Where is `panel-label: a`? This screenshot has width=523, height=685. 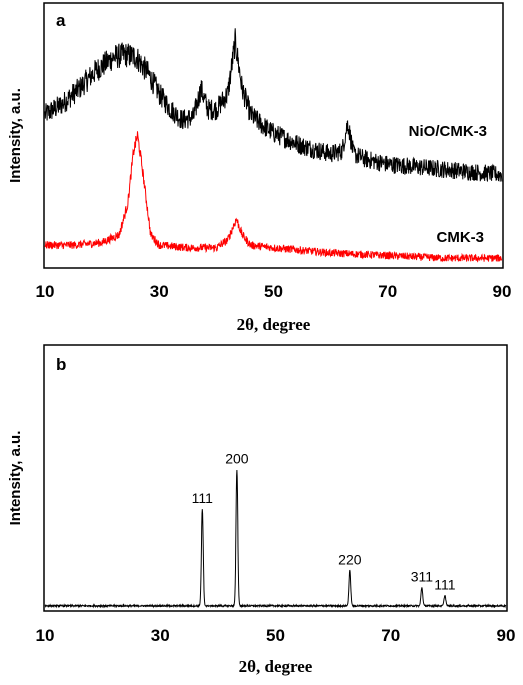
panel-label: a is located at coordinates (61, 20).